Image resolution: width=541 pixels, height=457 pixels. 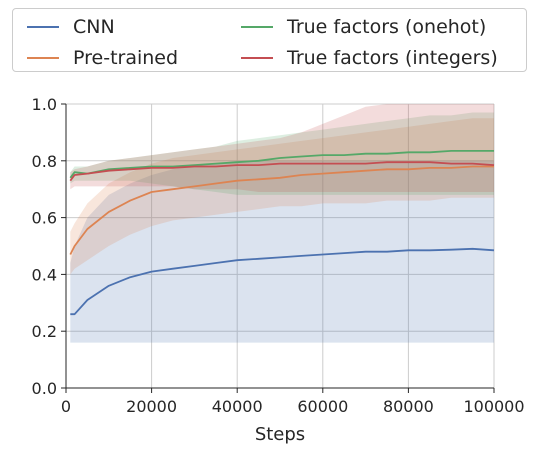 What do you see at coordinates (280, 434) in the screenshot?
I see `x-axis-label: Steps` at bounding box center [280, 434].